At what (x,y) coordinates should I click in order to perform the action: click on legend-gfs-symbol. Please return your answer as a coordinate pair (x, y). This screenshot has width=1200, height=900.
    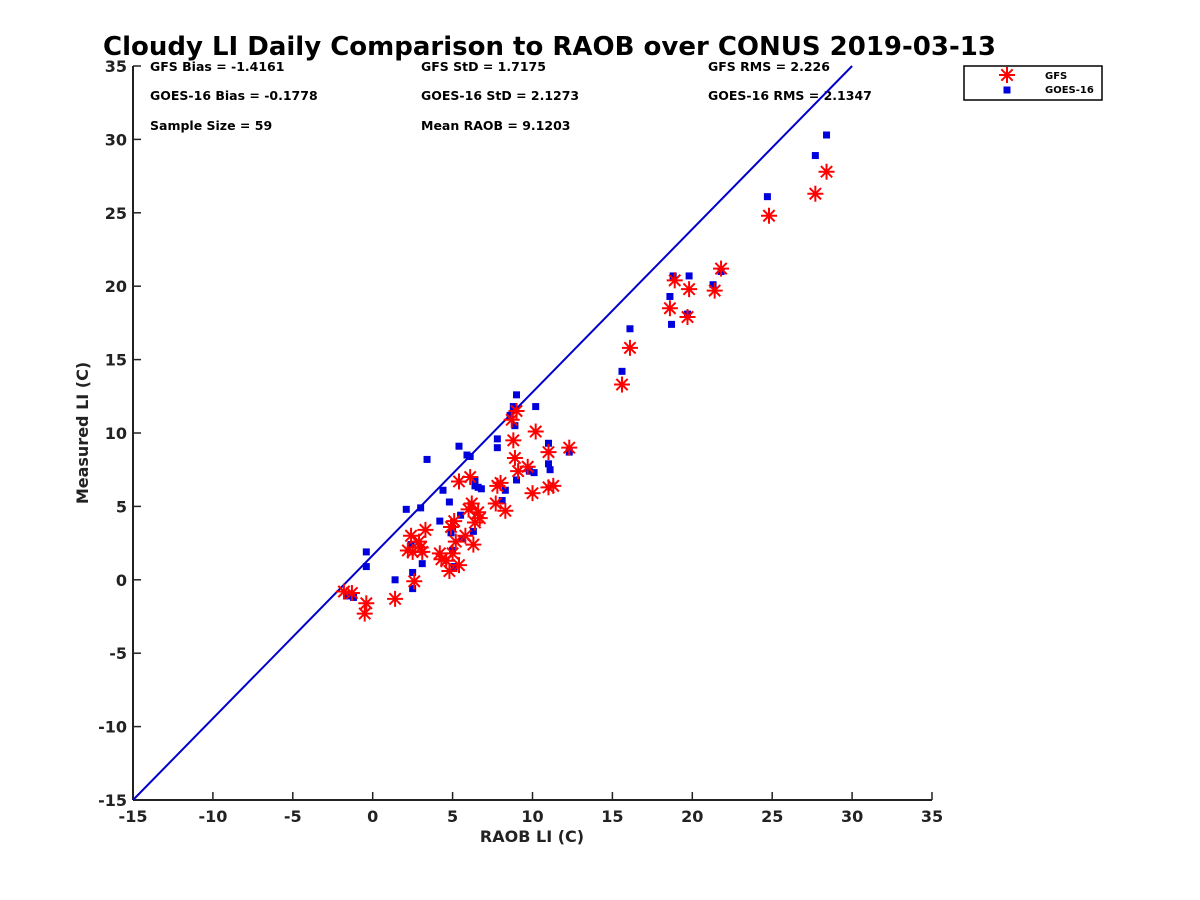
    Looking at the image, I should click on (1007, 75).